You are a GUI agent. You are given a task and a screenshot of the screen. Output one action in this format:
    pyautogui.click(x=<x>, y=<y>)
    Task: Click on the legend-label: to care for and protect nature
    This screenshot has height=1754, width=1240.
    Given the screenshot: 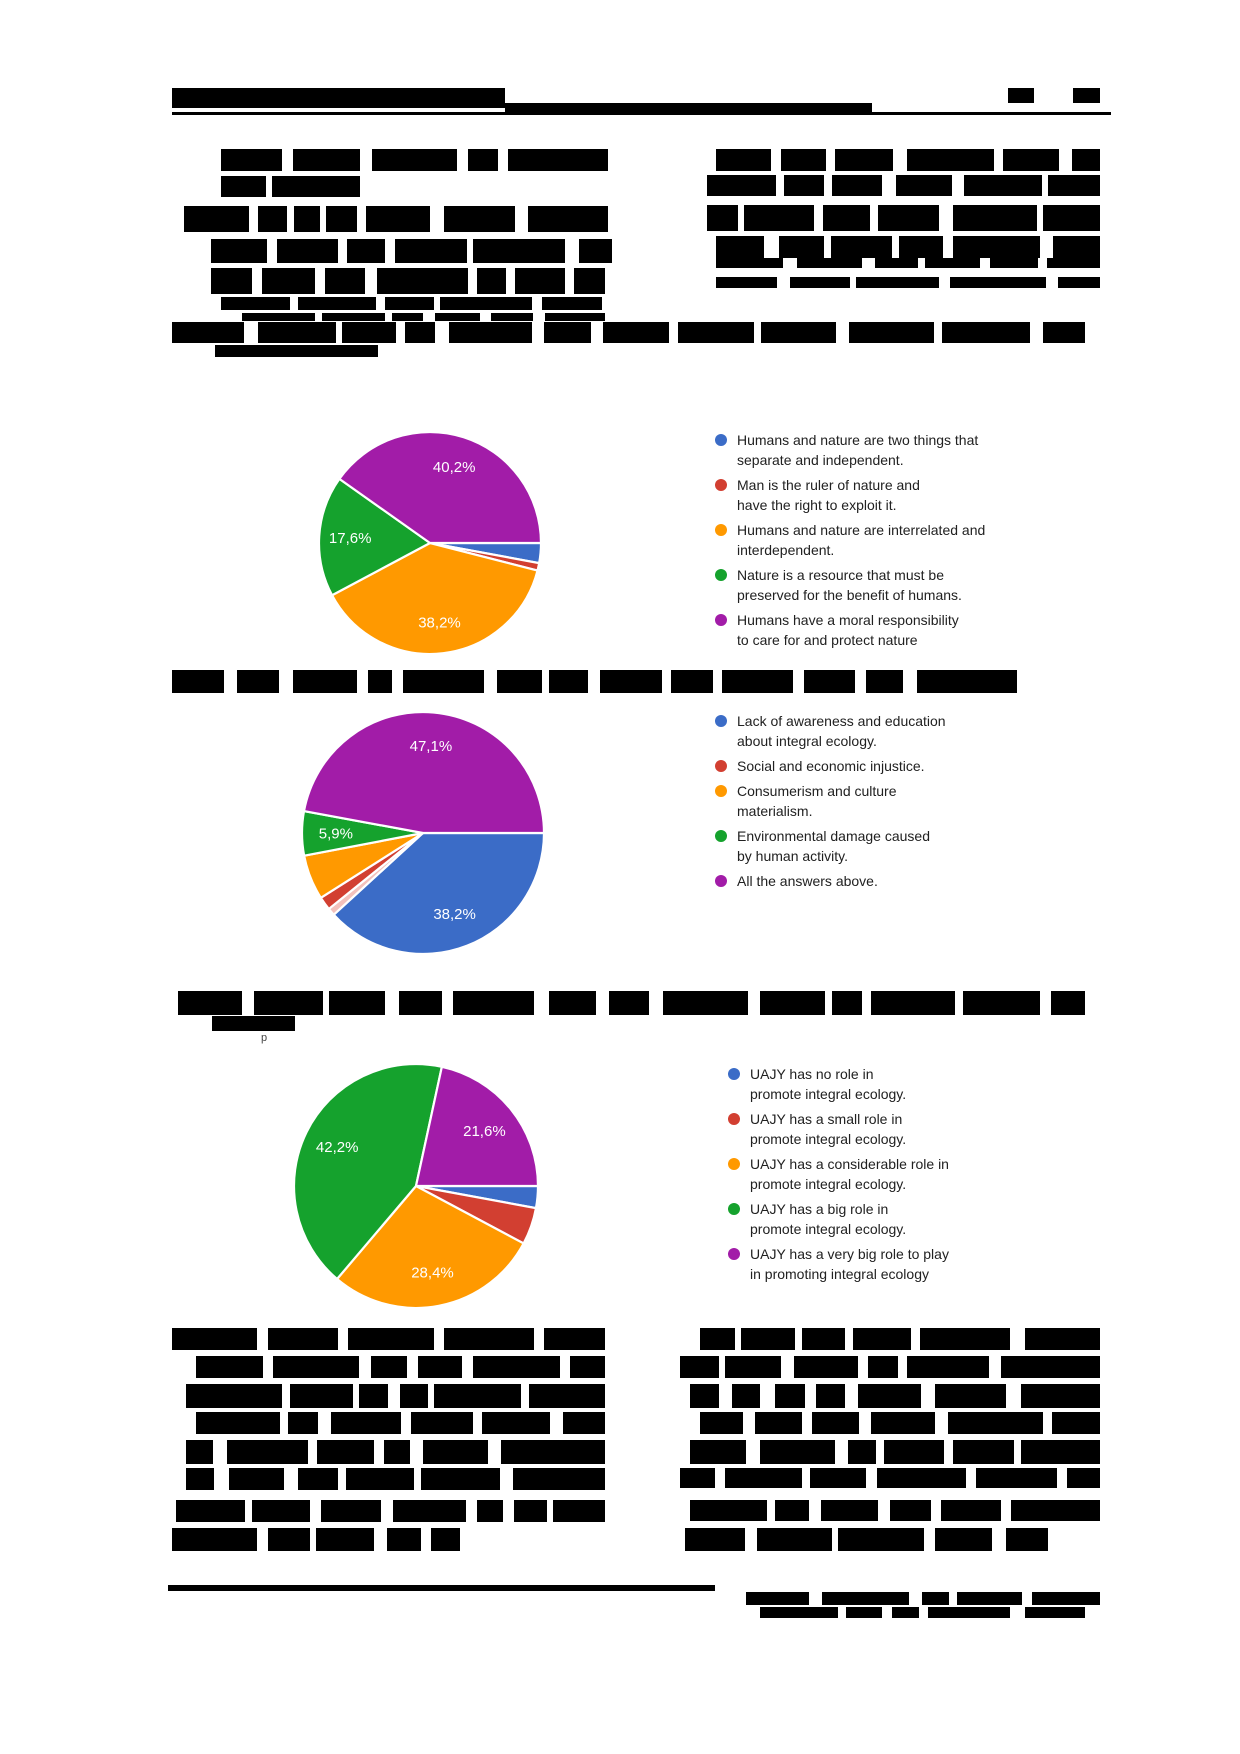 What is the action you would take?
    pyautogui.click(x=827, y=640)
    